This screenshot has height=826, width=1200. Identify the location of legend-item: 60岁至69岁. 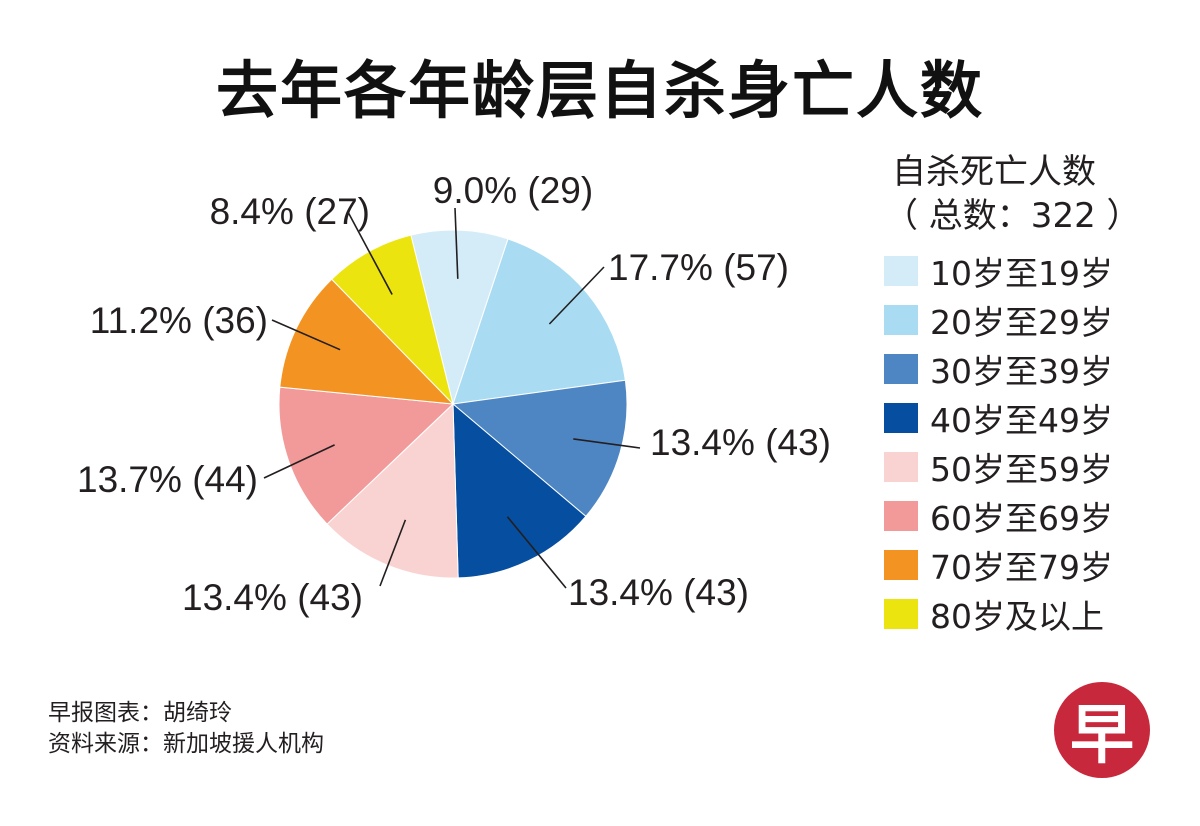
(1034, 515).